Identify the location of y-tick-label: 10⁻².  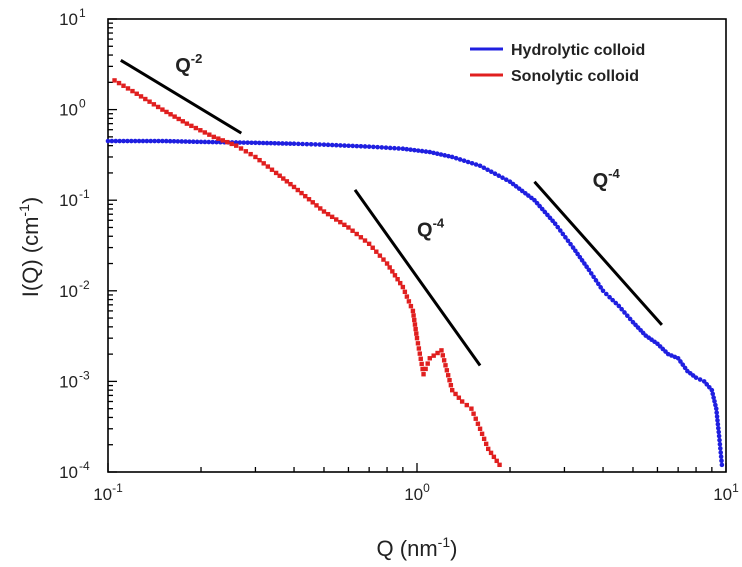
(74, 289).